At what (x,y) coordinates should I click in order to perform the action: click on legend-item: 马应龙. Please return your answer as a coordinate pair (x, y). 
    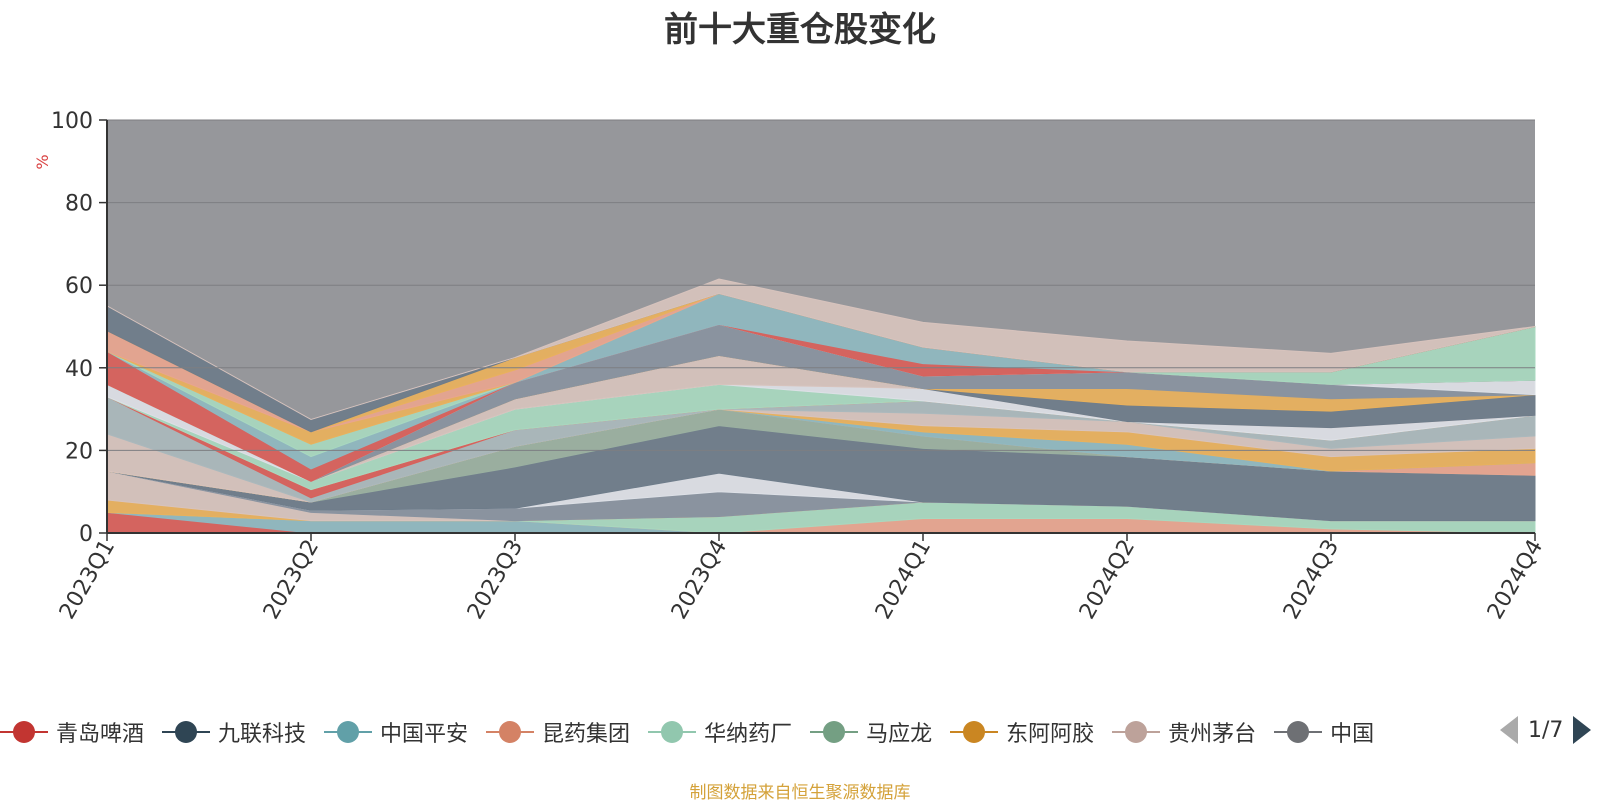
    Looking at the image, I should click on (871, 732).